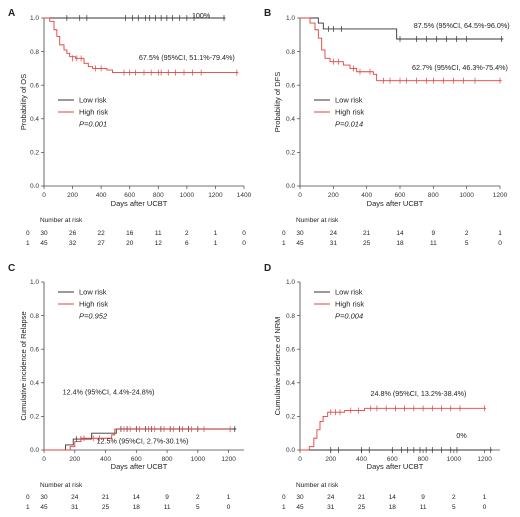  I want to click on panel-letter: D, so click(267, 268).